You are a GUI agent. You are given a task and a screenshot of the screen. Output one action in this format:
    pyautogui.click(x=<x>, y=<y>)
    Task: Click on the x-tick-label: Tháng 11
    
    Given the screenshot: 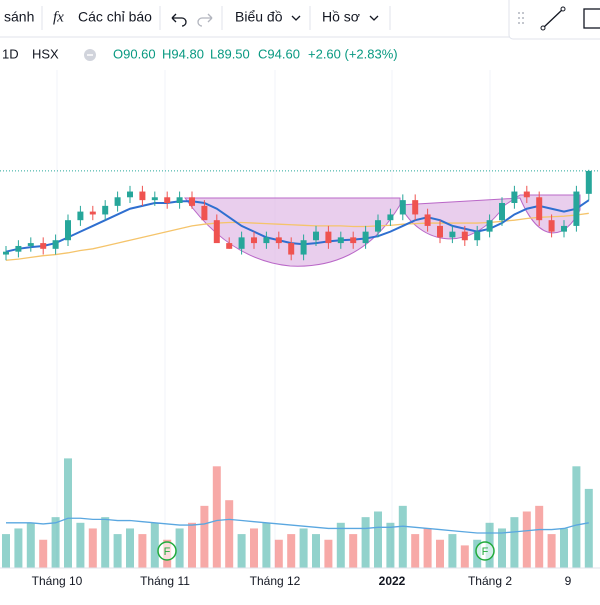 What is the action you would take?
    pyautogui.click(x=165, y=581)
    